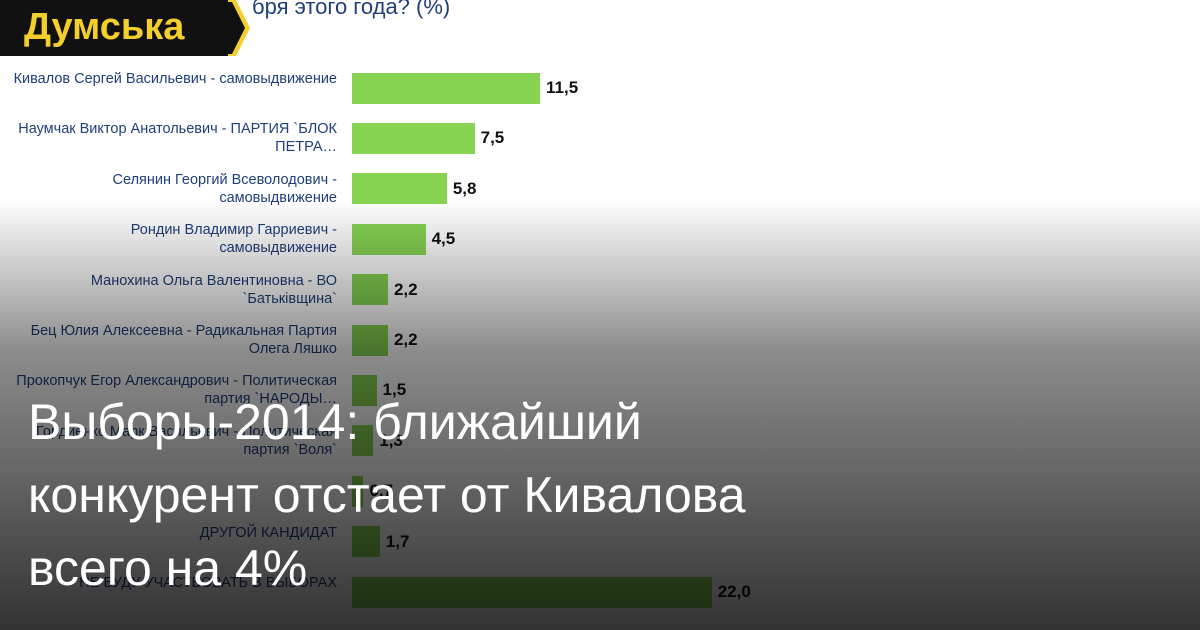 This screenshot has width=1200, height=630. What do you see at coordinates (168, 568) in the screenshot?
I see `headline-line: всего на 4%` at bounding box center [168, 568].